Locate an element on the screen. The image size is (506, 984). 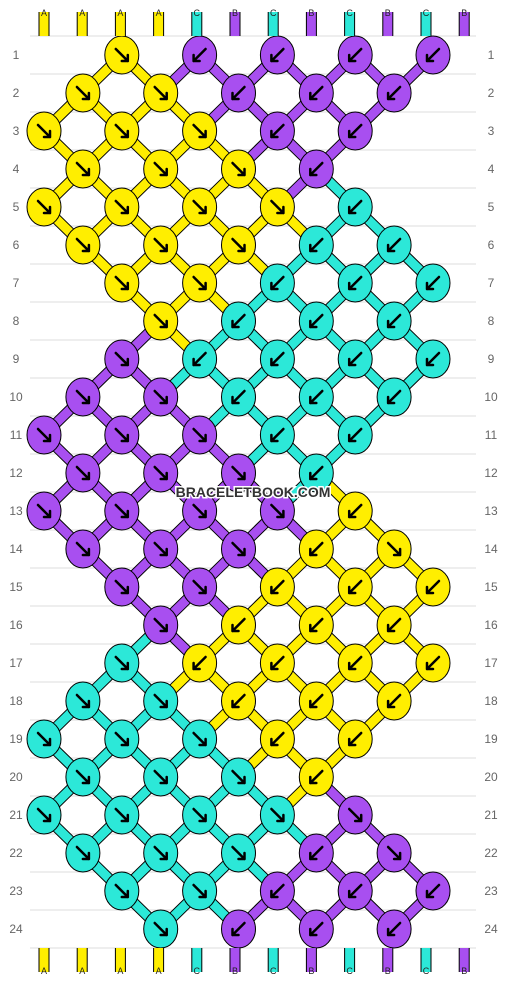
row-label-right: 22 is located at coordinates (491, 853).